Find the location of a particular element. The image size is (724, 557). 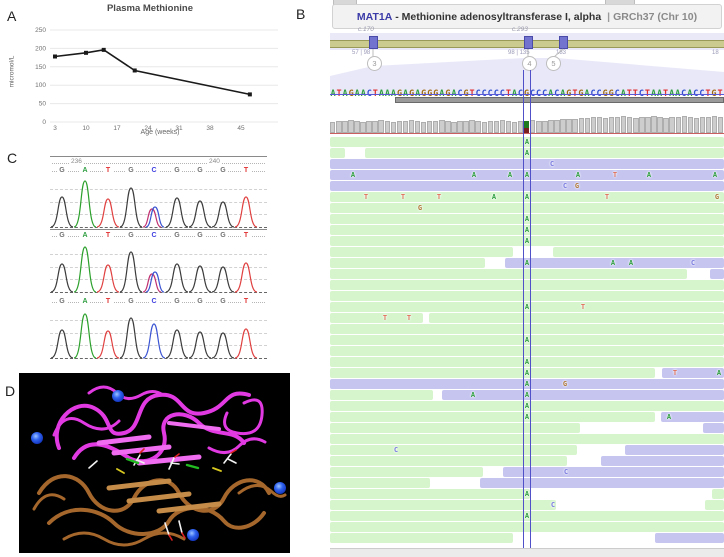

panel-b-label: B is located at coordinates (301, 14).